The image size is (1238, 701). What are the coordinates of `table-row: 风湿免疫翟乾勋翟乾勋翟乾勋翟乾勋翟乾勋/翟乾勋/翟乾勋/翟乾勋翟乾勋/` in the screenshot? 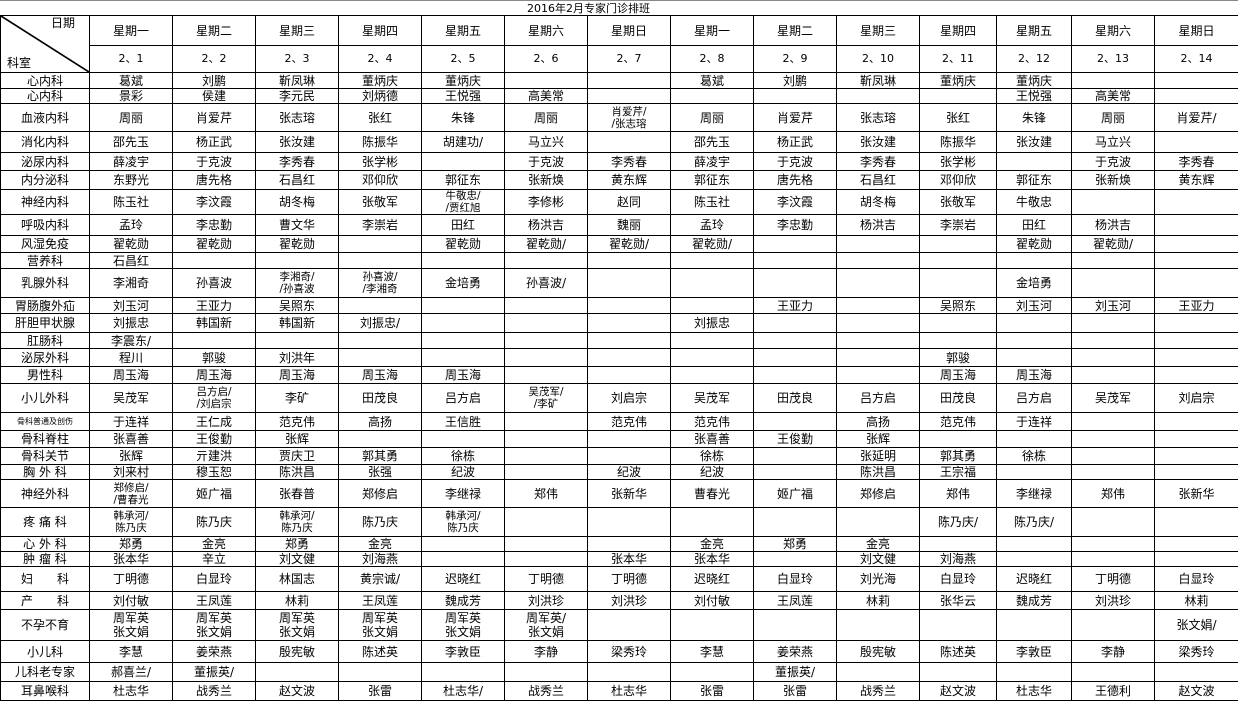 It's located at (619, 244).